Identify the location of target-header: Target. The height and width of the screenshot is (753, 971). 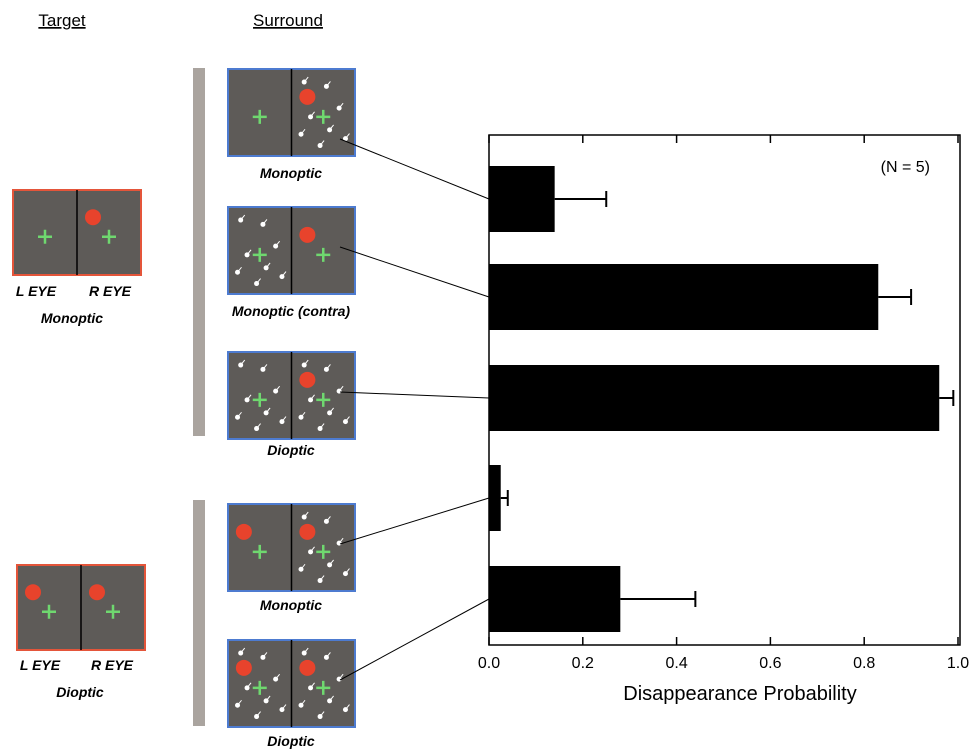
(62, 20).